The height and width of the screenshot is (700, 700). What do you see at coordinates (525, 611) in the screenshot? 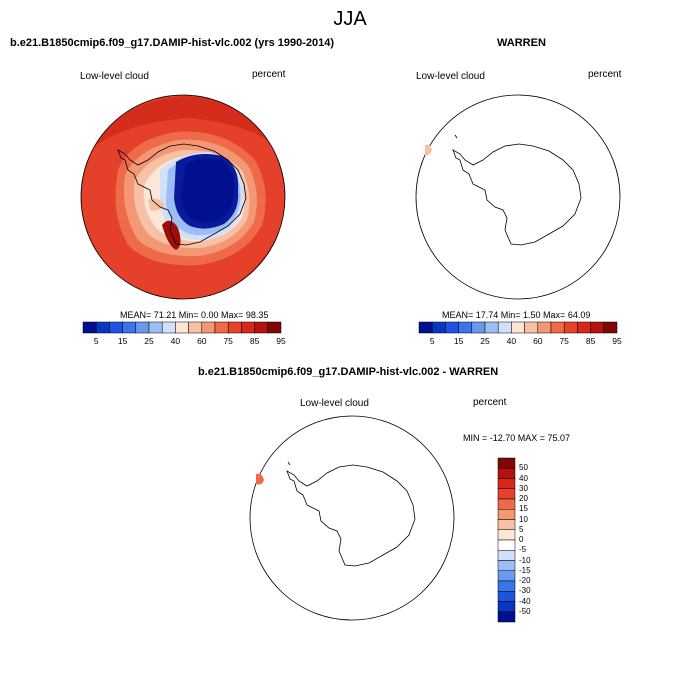
I see `colorbar-tick-label: -50` at bounding box center [525, 611].